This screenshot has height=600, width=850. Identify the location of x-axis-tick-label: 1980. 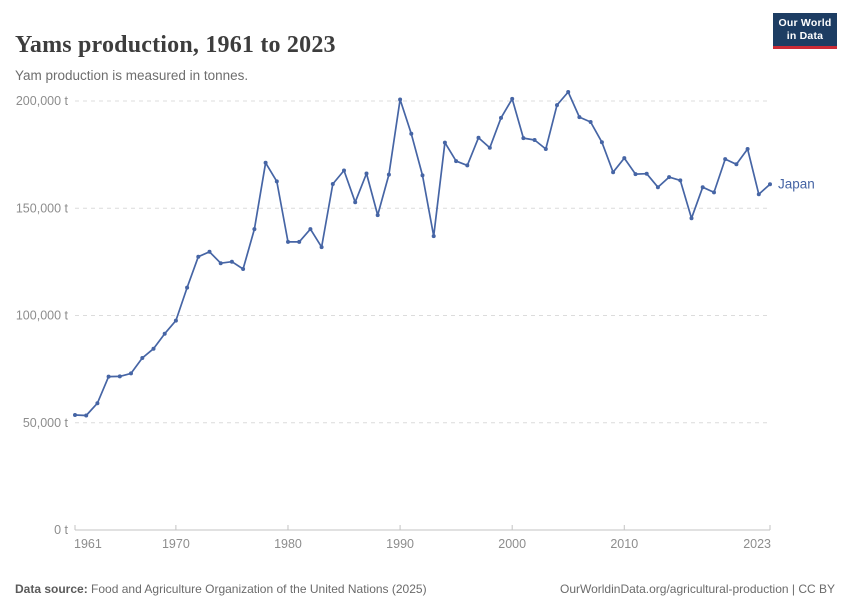
(288, 544).